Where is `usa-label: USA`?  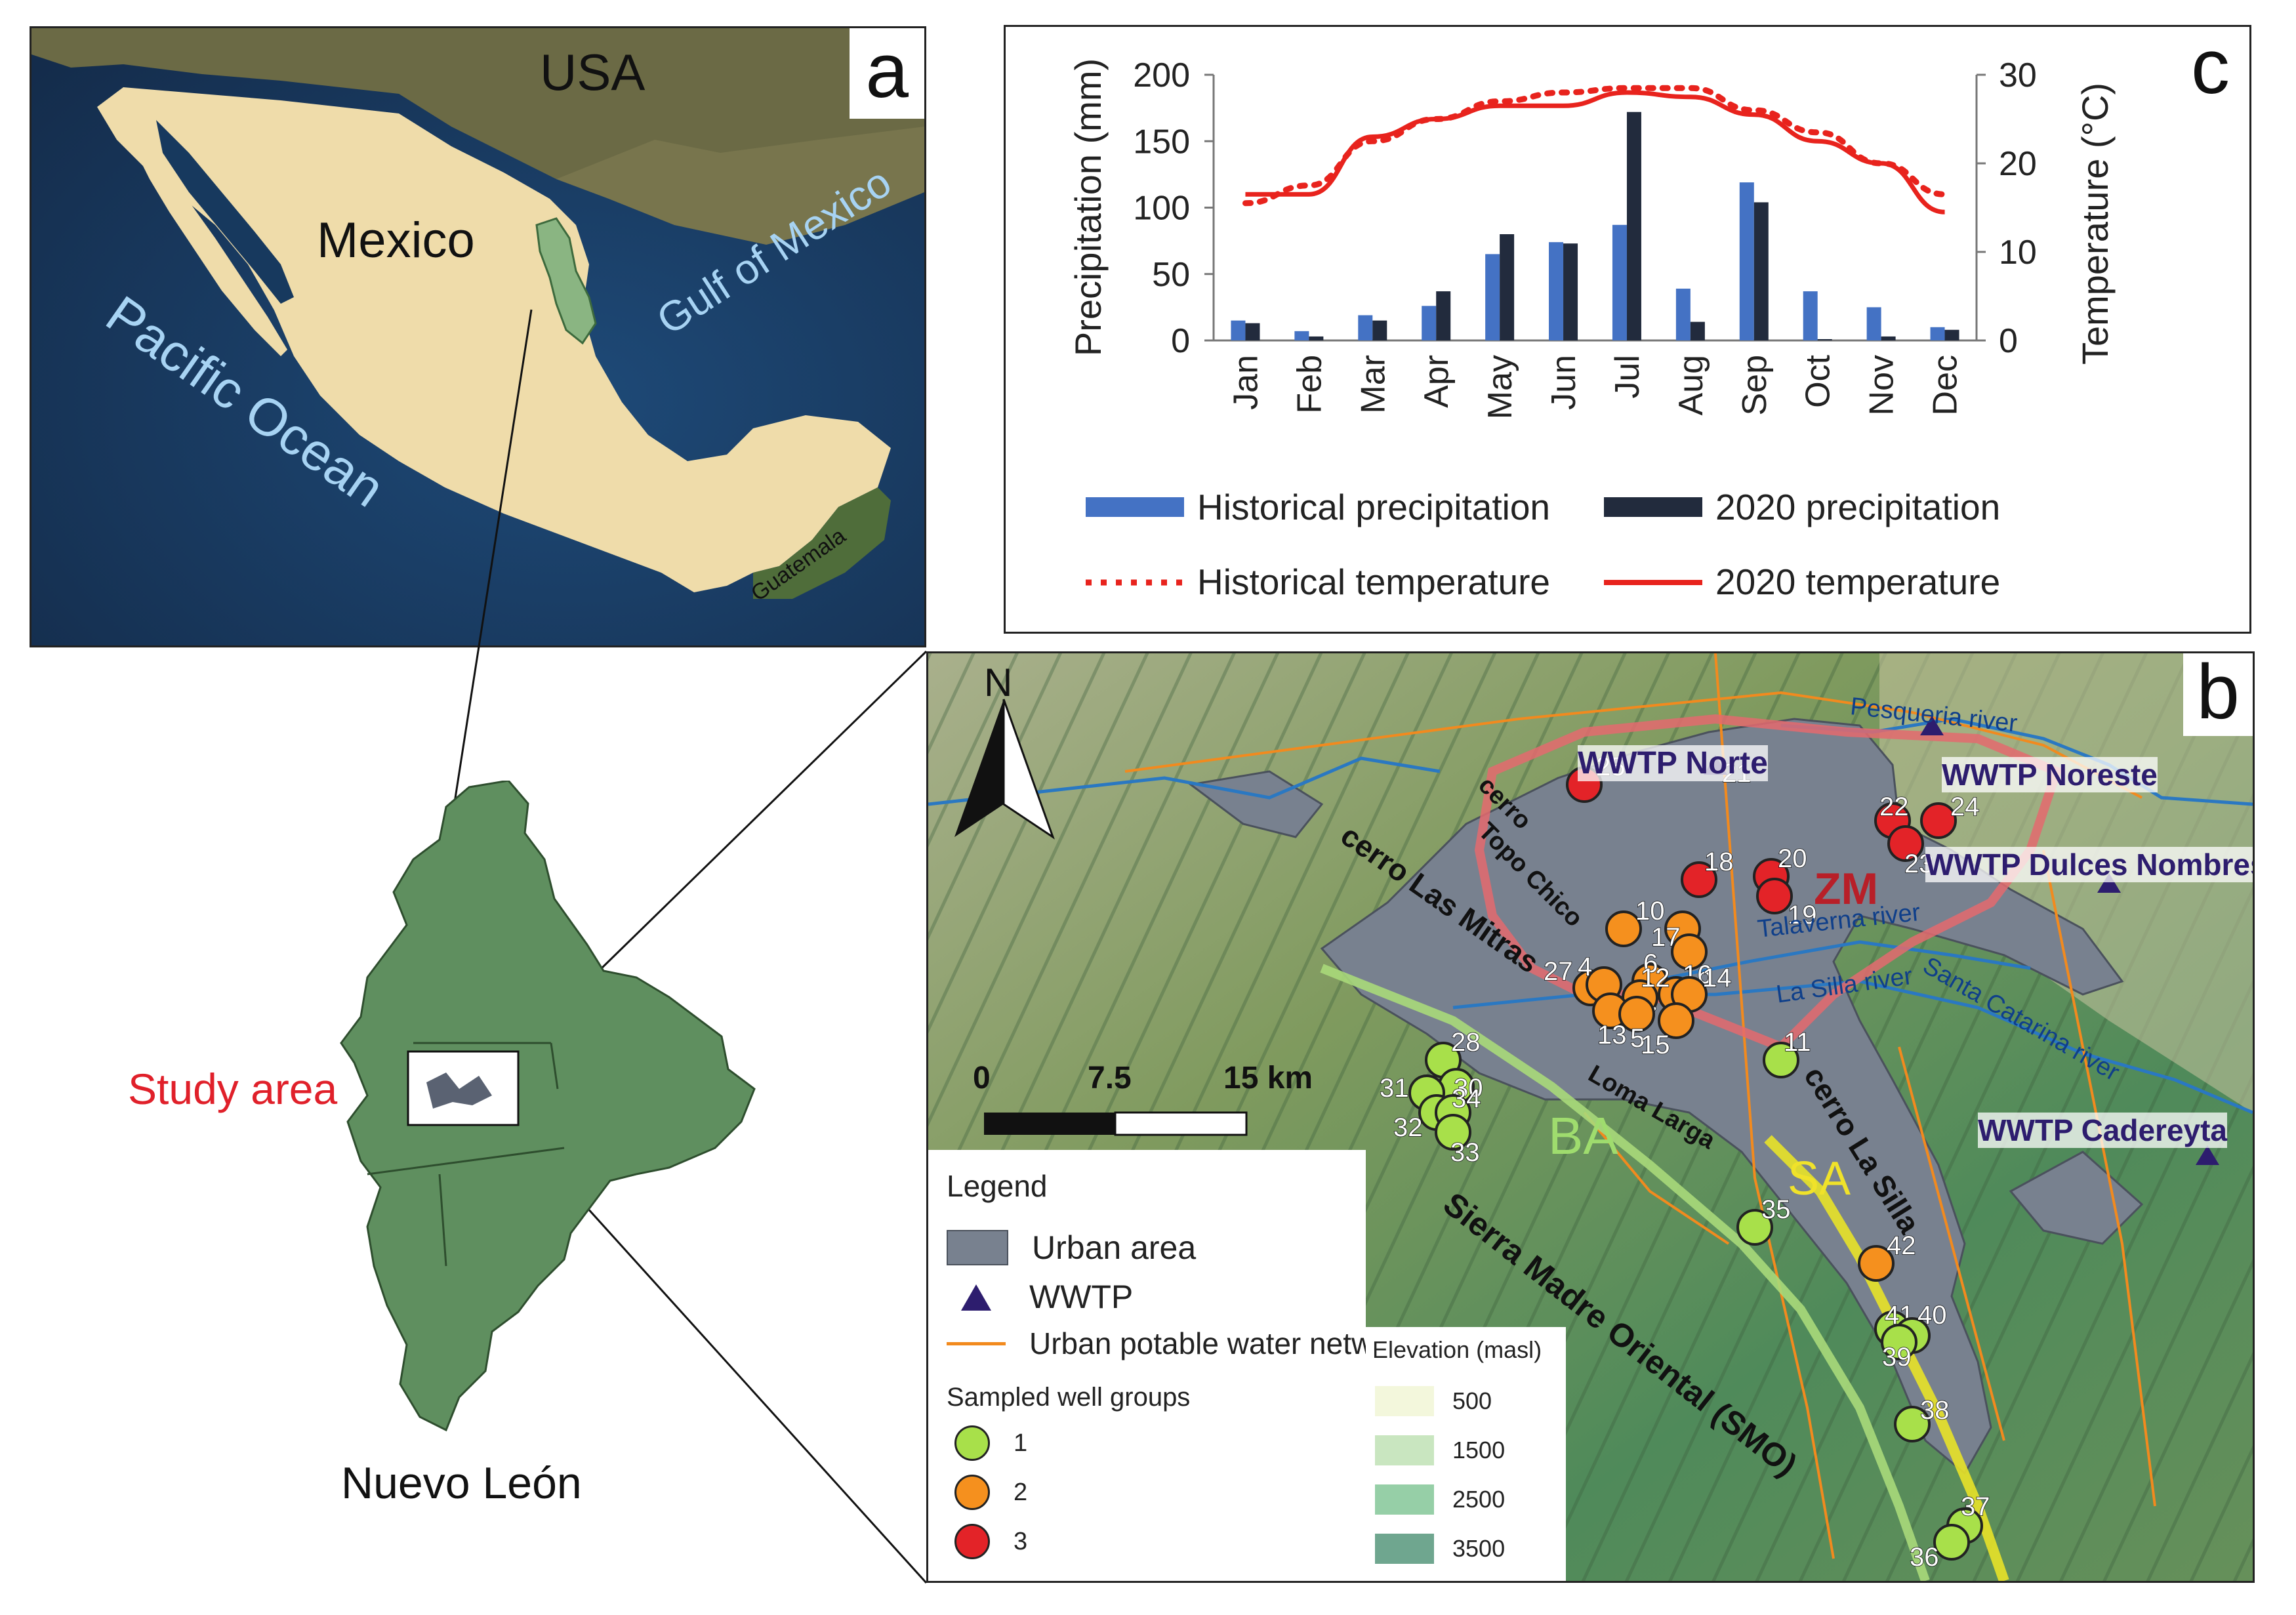
usa-label: USA is located at coordinates (593, 72).